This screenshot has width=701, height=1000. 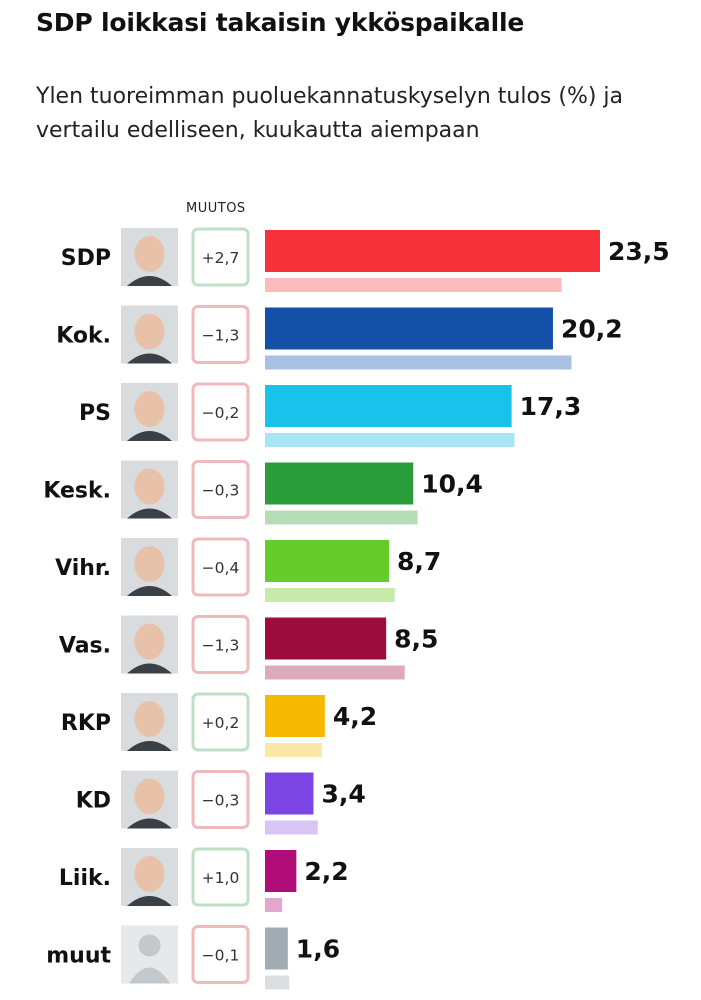 What do you see at coordinates (77, 491) in the screenshot?
I see `party-label: Kesk.` at bounding box center [77, 491].